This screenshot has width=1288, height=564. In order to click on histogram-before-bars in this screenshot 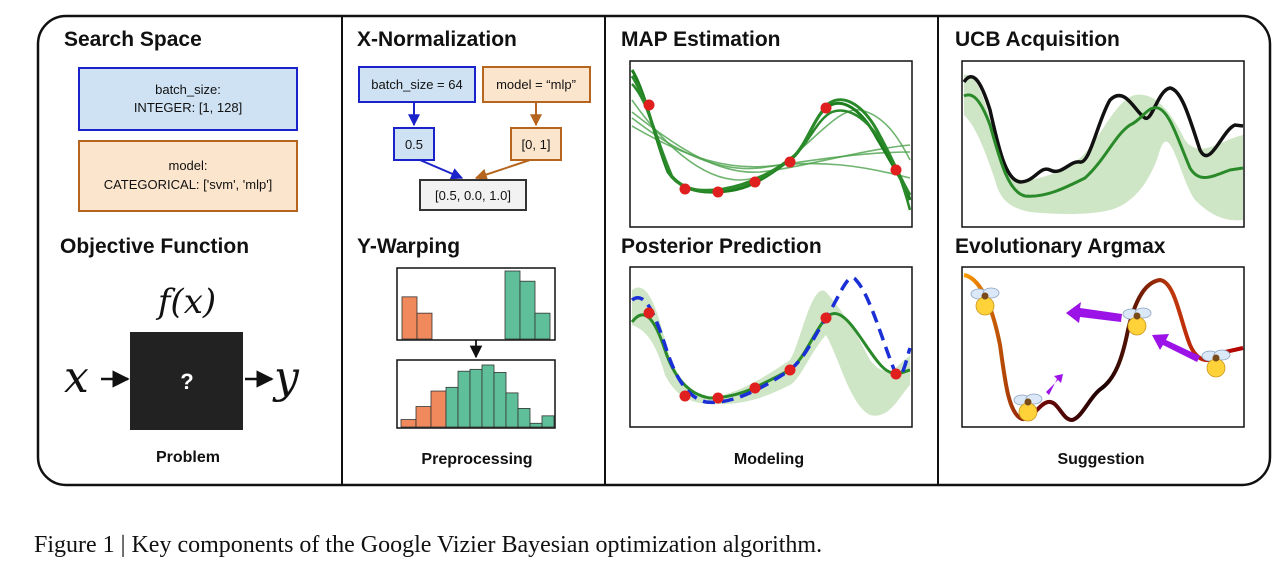, I will do `click(476, 305)`.